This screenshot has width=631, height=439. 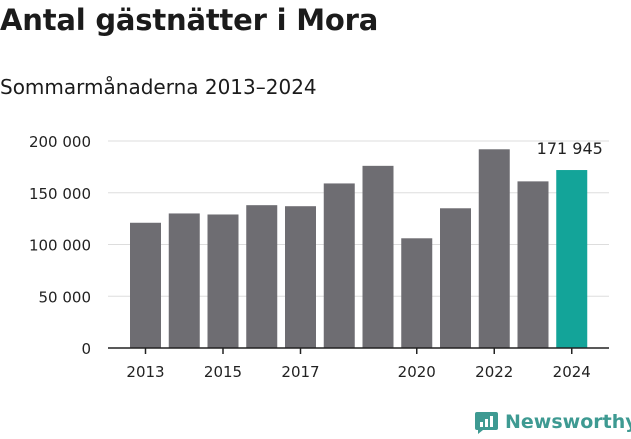 What do you see at coordinates (570, 148) in the screenshot?
I see `data-label: 171 945` at bounding box center [570, 148].